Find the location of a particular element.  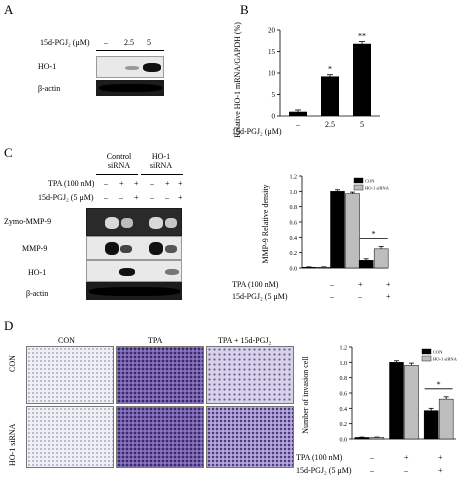

pgj-sign-c-5: – is located at coordinates (167, 197).